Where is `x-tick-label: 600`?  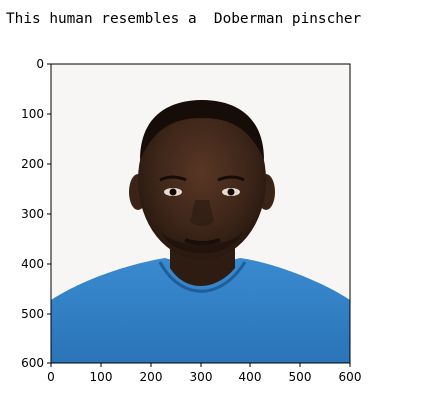
x-tick-label: 600 is located at coordinates (350, 377).